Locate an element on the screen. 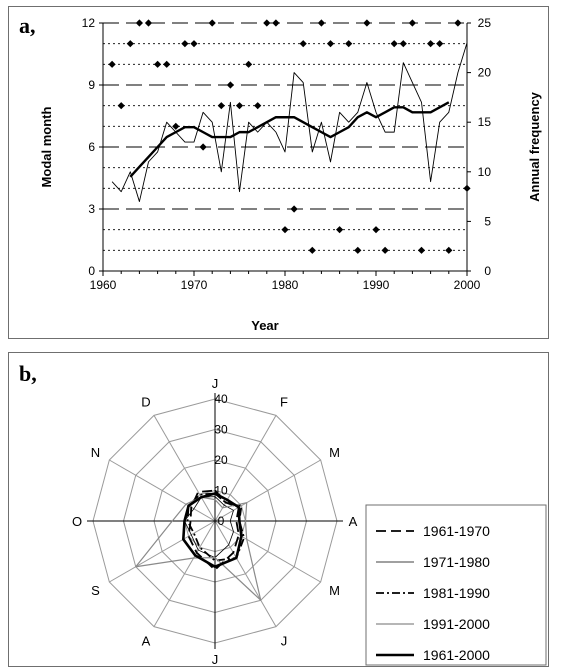 The height and width of the screenshot is (671, 563). legend-label: 1961-1970 is located at coordinates (456, 531).